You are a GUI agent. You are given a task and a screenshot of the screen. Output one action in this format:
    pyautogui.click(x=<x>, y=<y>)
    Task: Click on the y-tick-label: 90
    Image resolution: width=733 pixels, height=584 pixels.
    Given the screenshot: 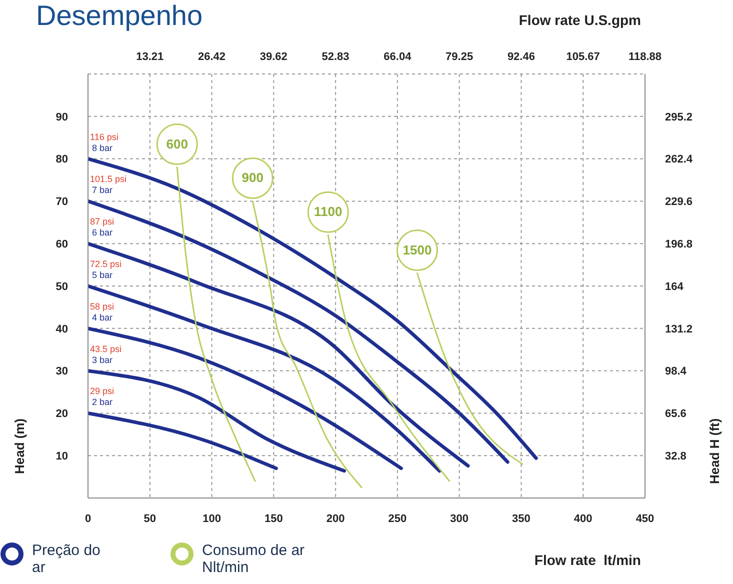 What is the action you would take?
    pyautogui.click(x=62, y=117)
    